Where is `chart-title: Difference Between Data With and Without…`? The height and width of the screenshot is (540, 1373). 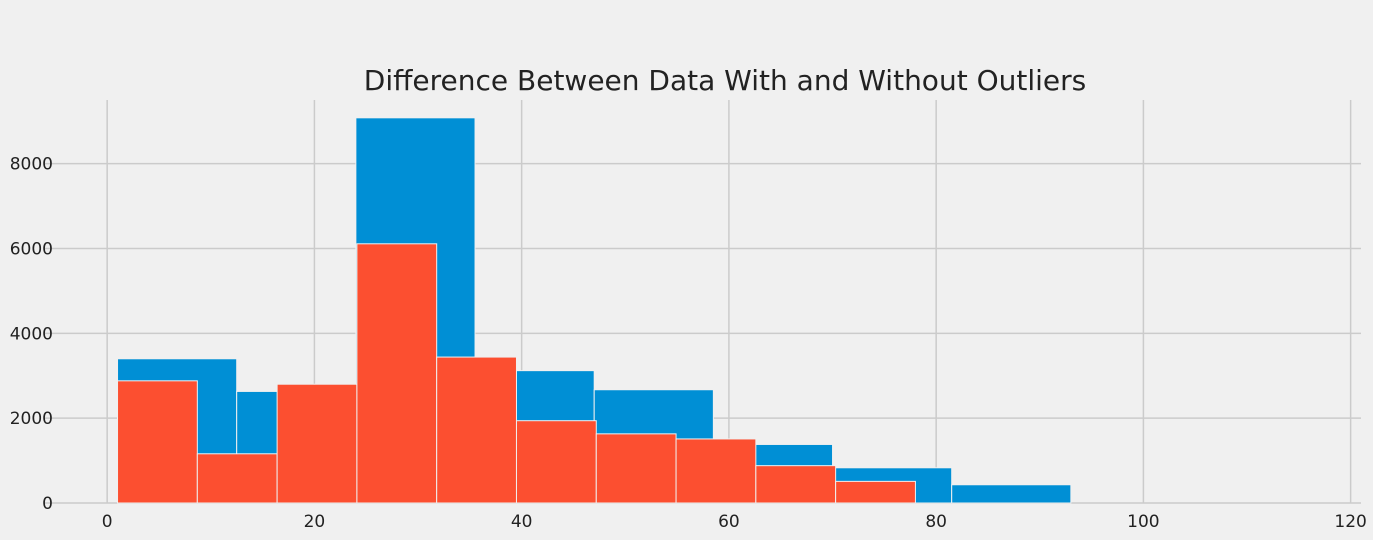
chart-title: Difference Between Data With and Without… is located at coordinates (725, 80).